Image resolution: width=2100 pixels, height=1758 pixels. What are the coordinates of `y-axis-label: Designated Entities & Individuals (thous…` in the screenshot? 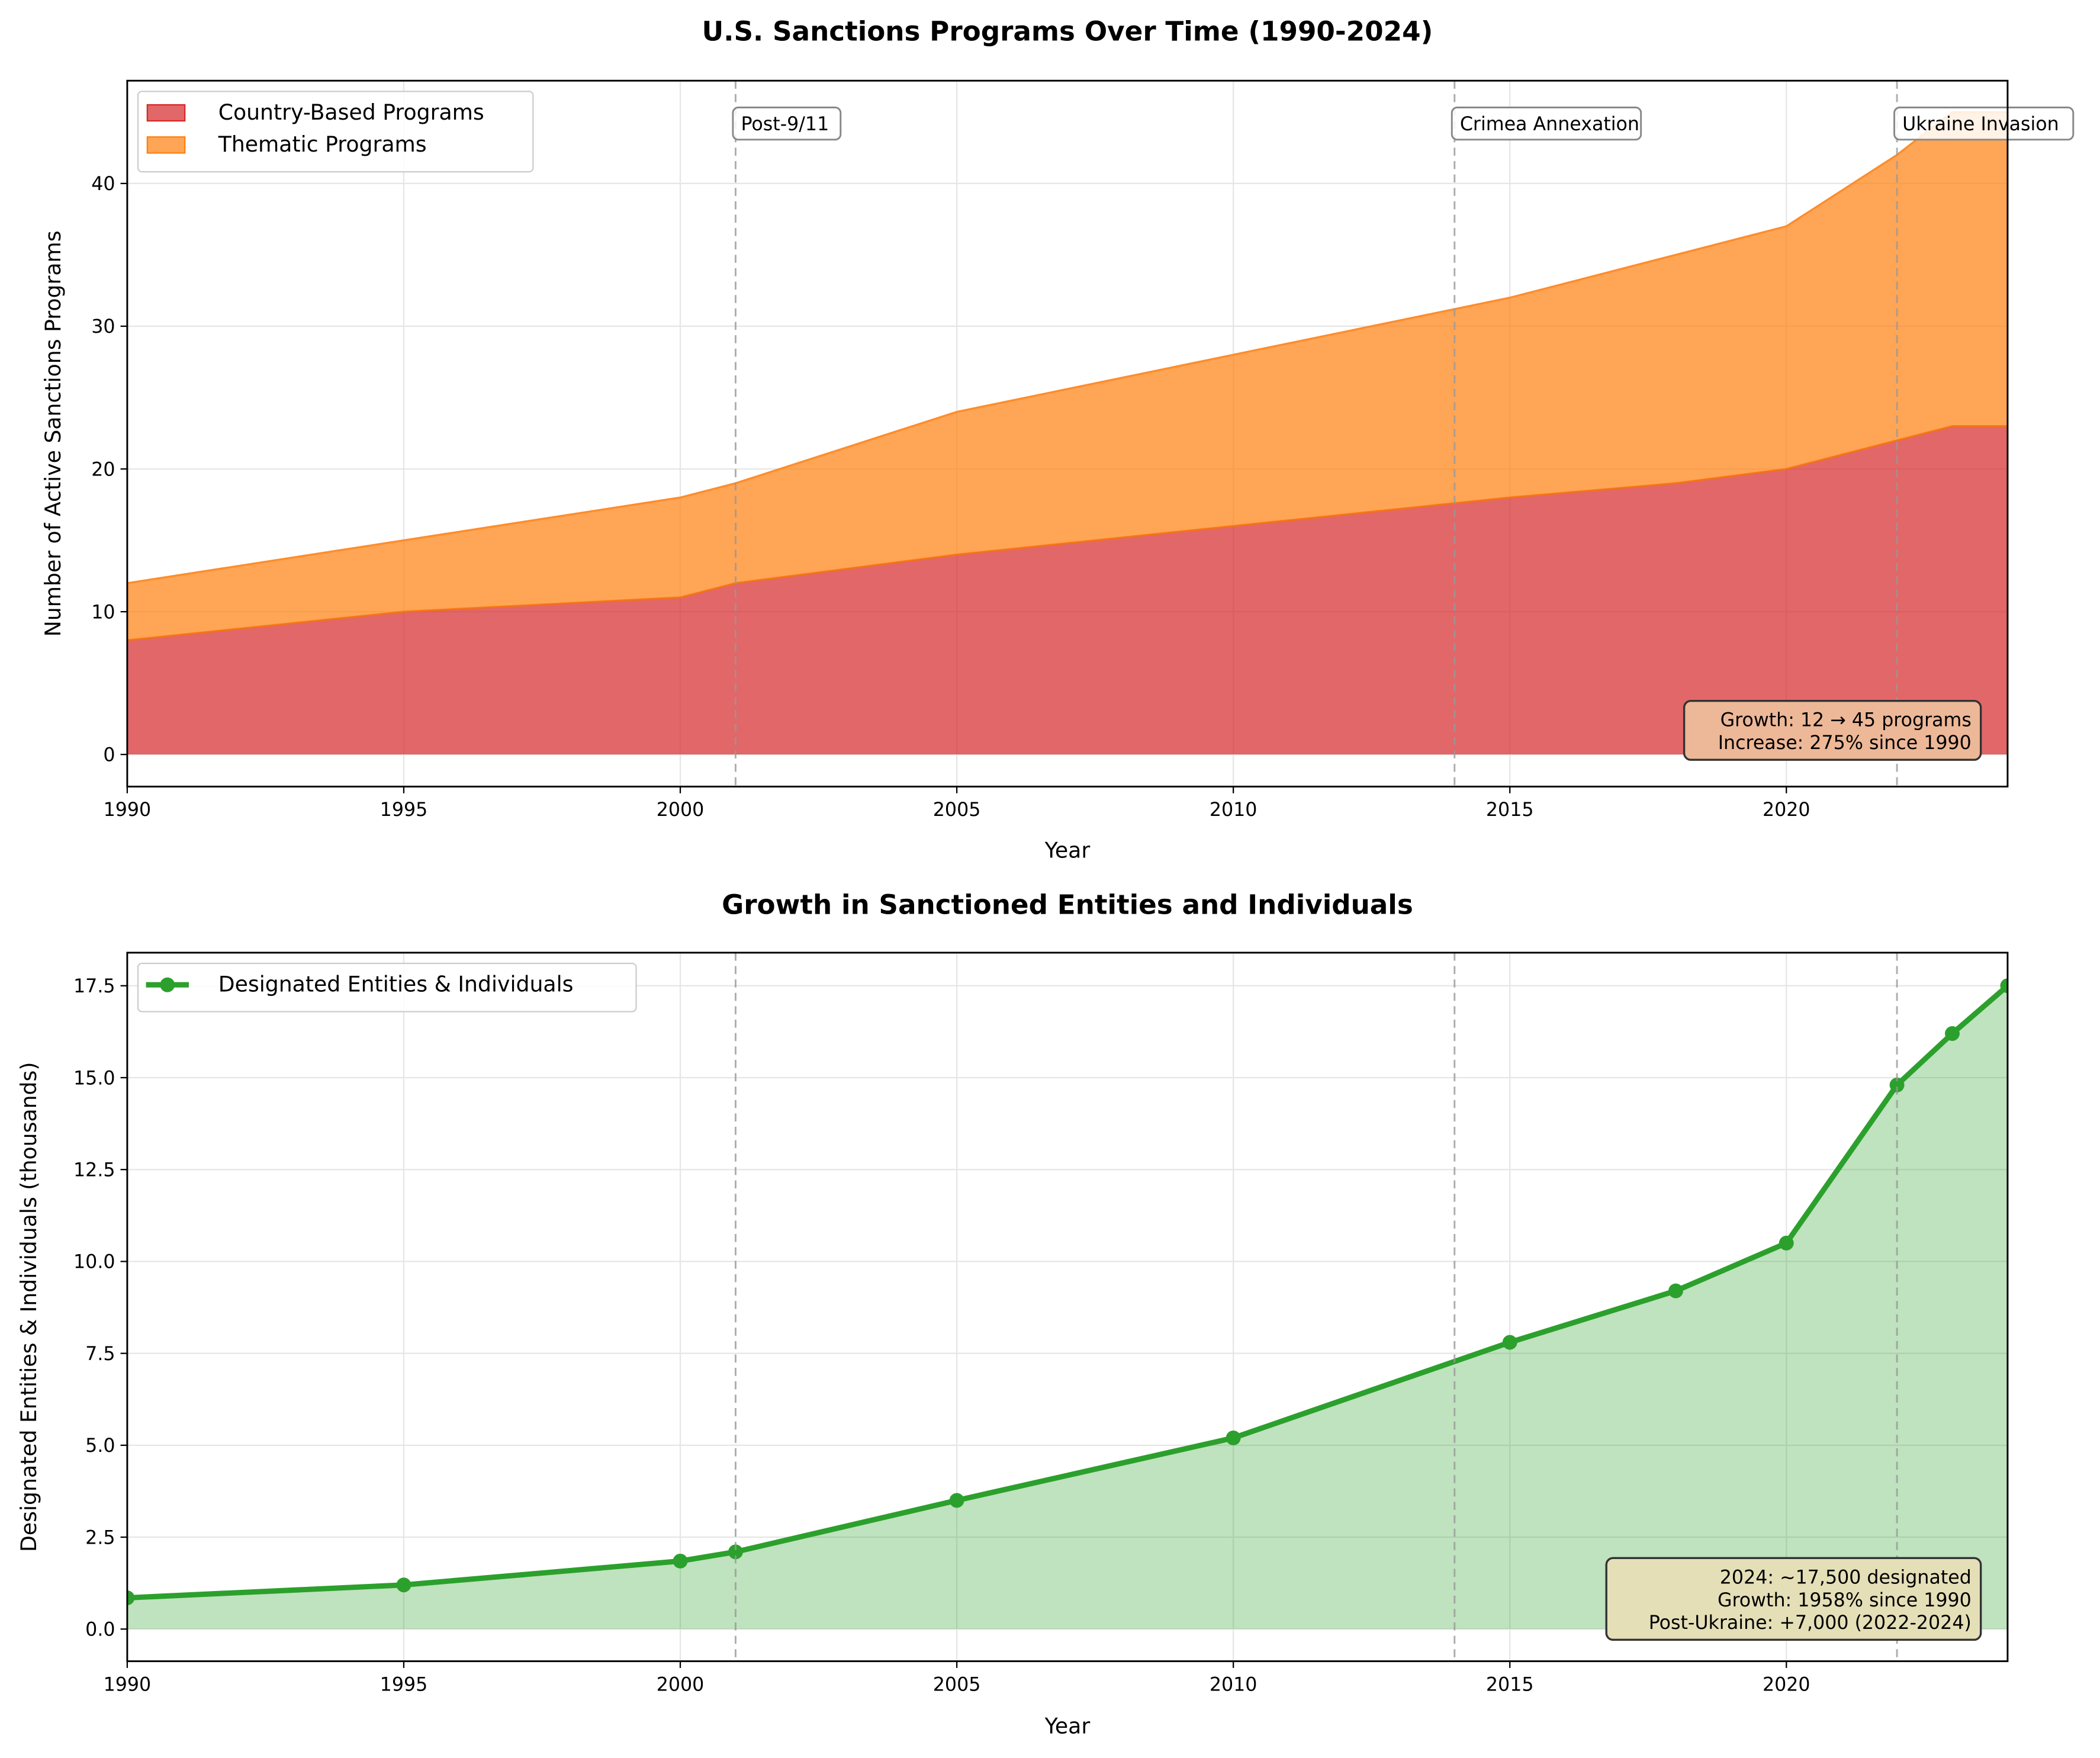 It's located at (28, 1307).